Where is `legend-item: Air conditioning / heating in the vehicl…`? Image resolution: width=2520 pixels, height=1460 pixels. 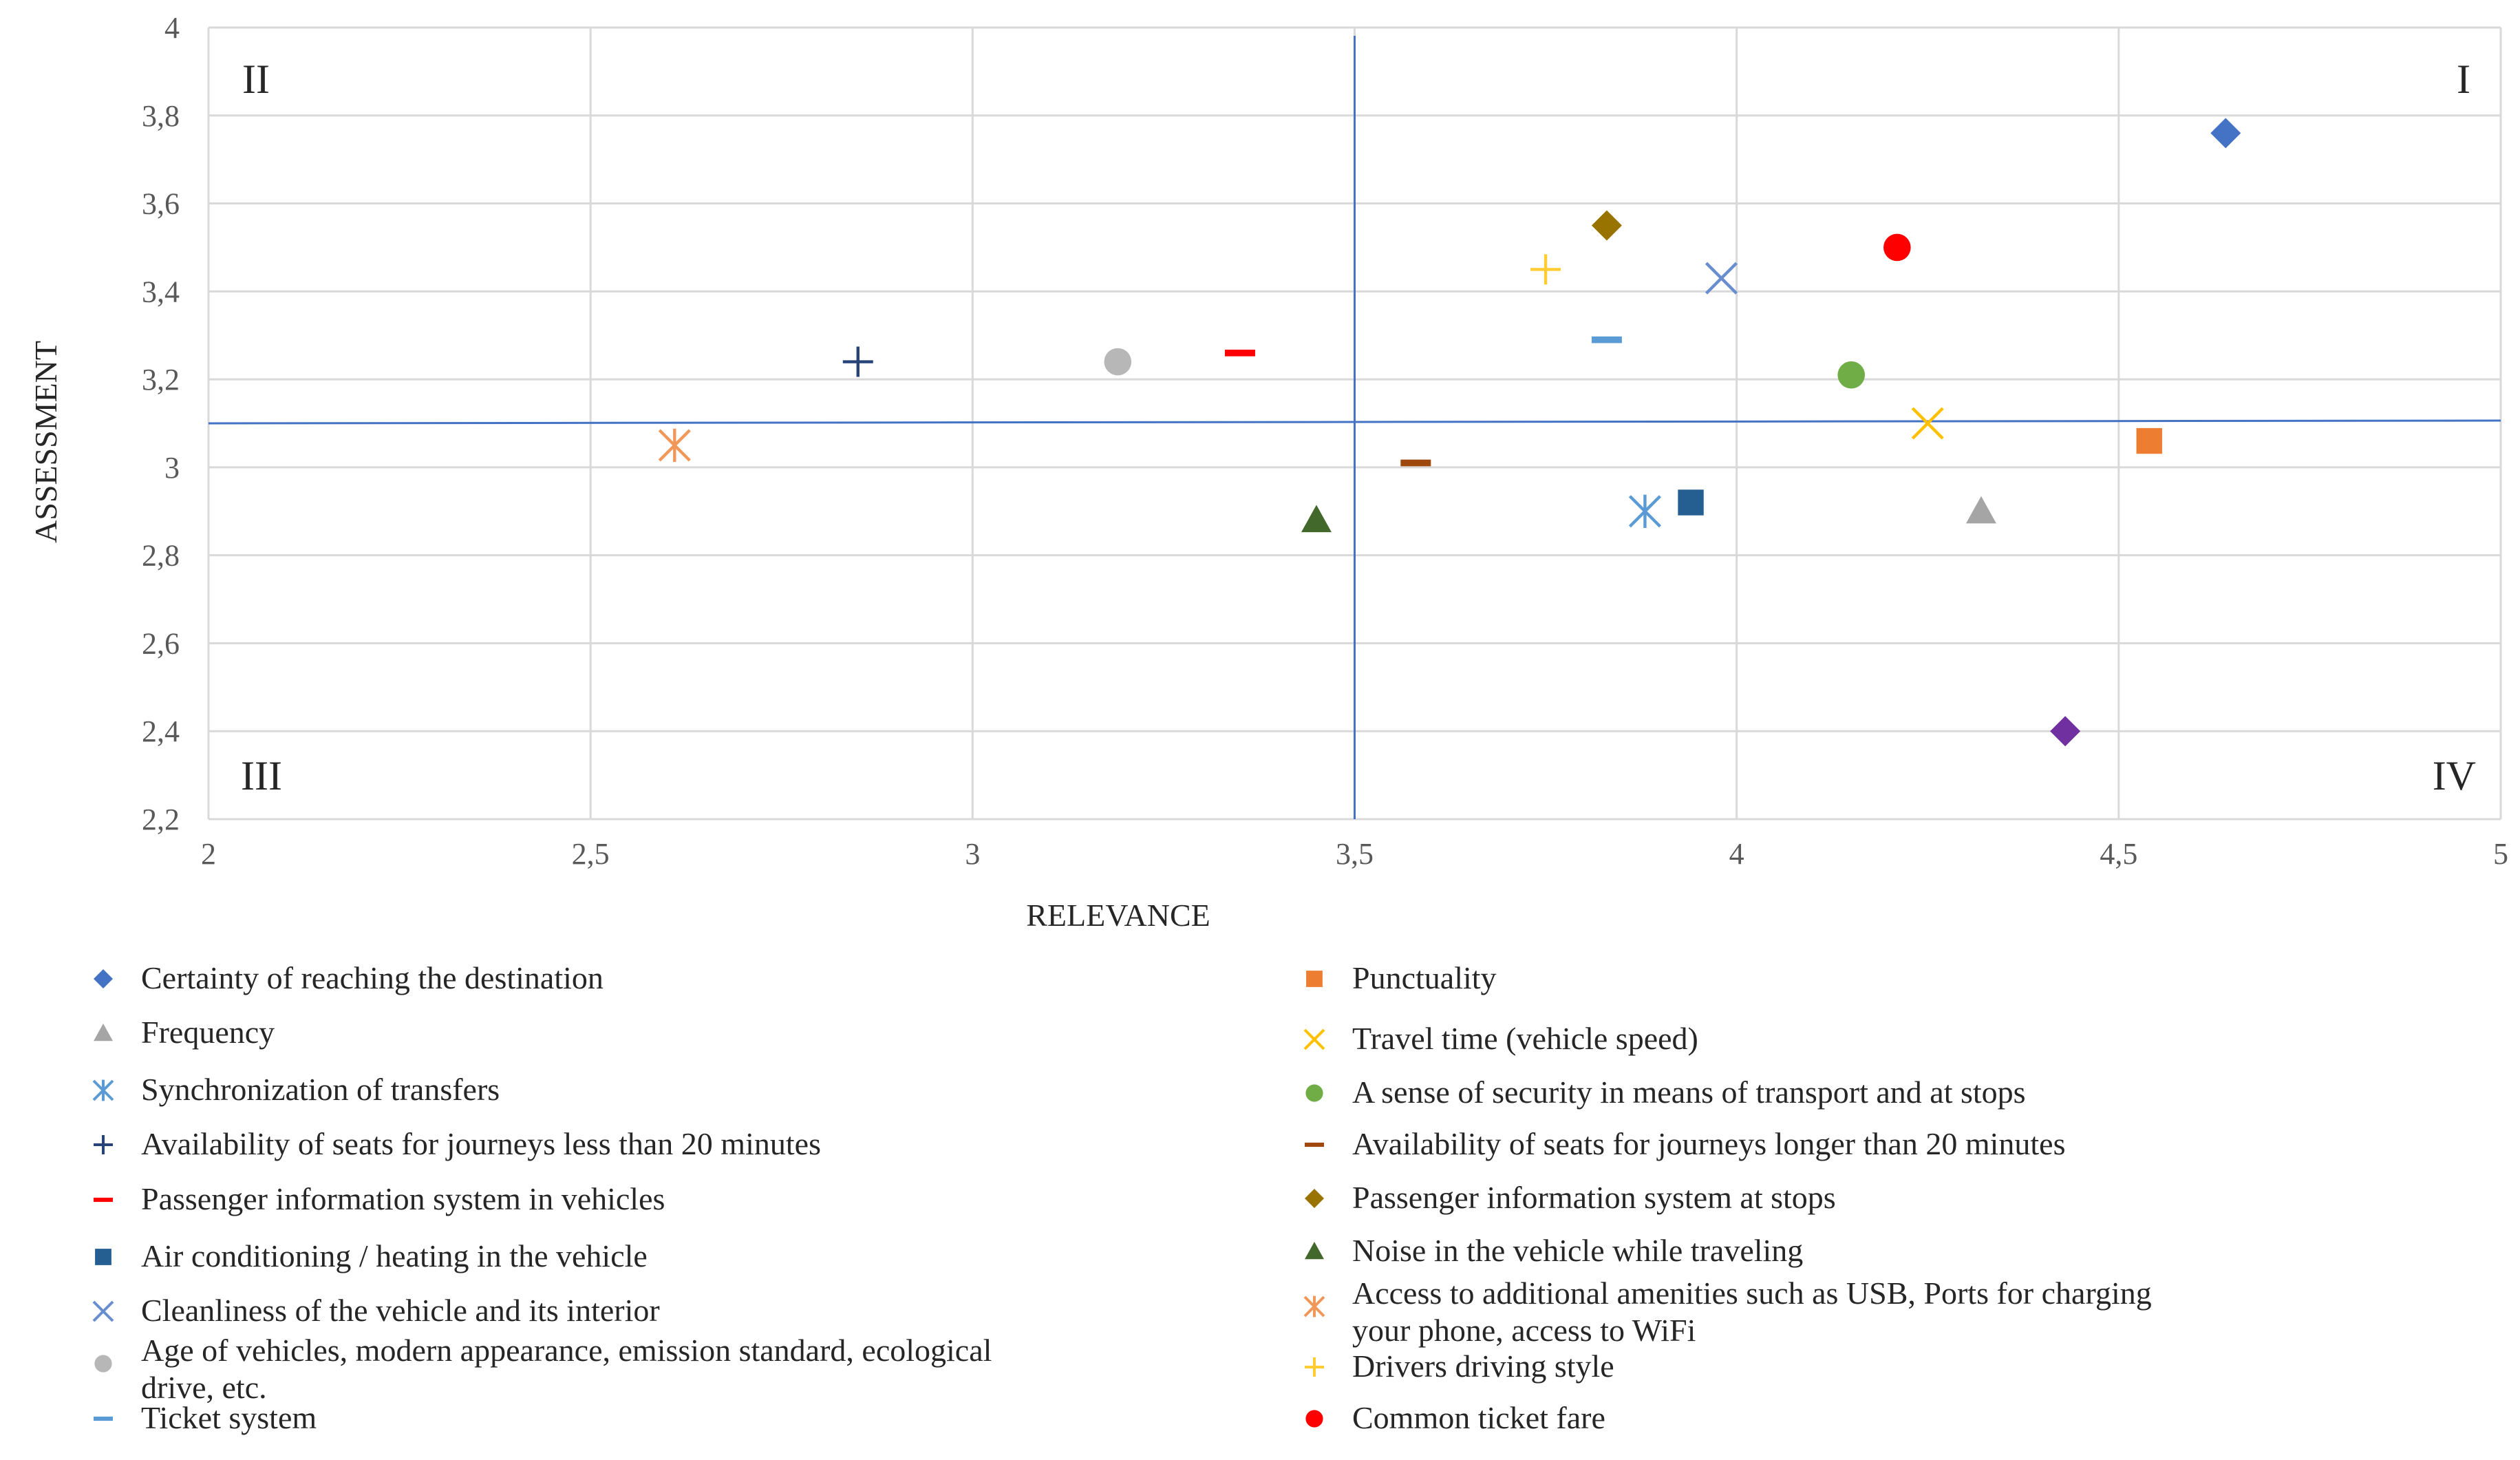
legend-item: Air conditioning / heating in the vehicl… is located at coordinates (371, 1255).